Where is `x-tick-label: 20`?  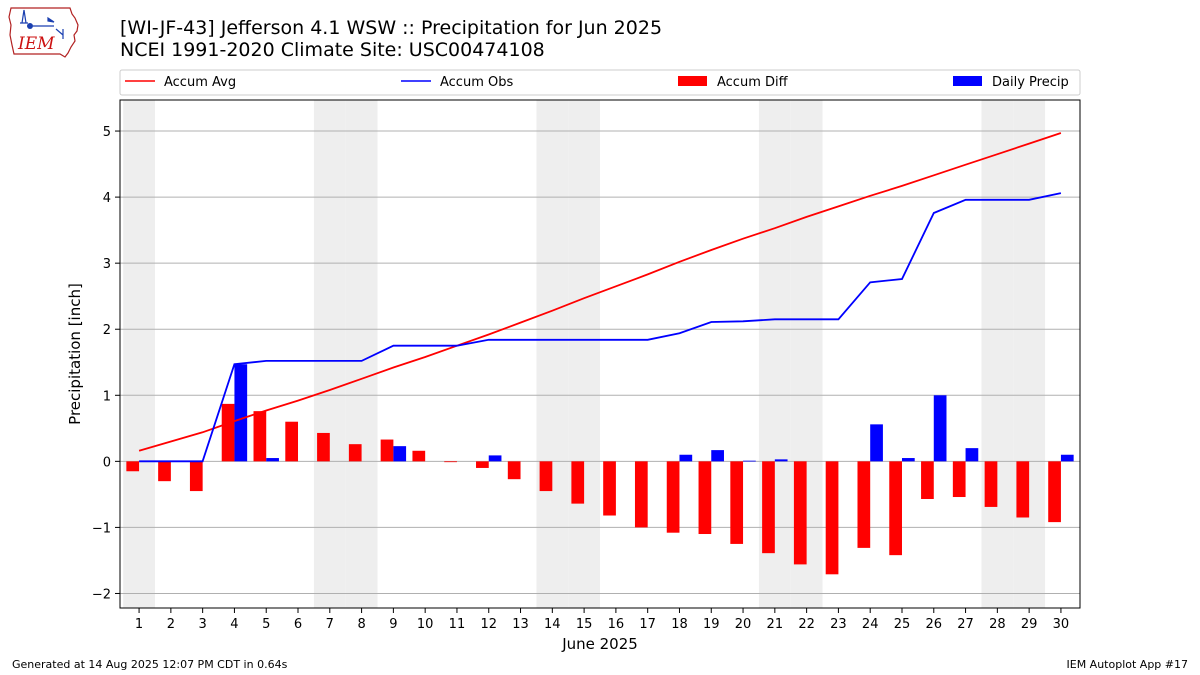 x-tick-label: 20 is located at coordinates (743, 624).